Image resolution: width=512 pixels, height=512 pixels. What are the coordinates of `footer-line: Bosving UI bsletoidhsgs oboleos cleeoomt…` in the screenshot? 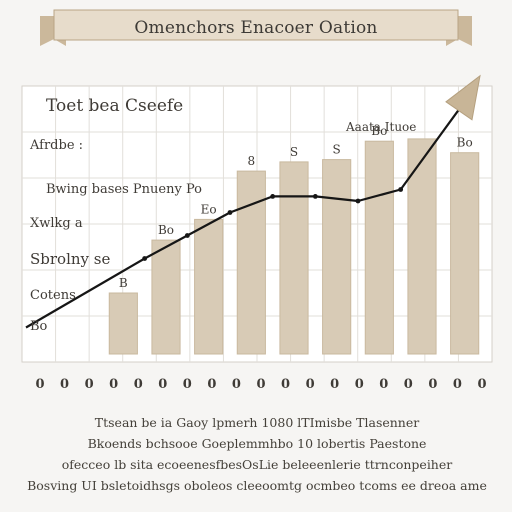 It's located at (257, 485).